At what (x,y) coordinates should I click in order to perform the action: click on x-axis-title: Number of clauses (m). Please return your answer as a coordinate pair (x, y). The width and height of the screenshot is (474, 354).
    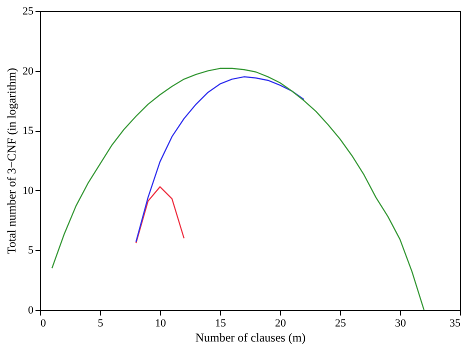
    Looking at the image, I should click on (250, 337).